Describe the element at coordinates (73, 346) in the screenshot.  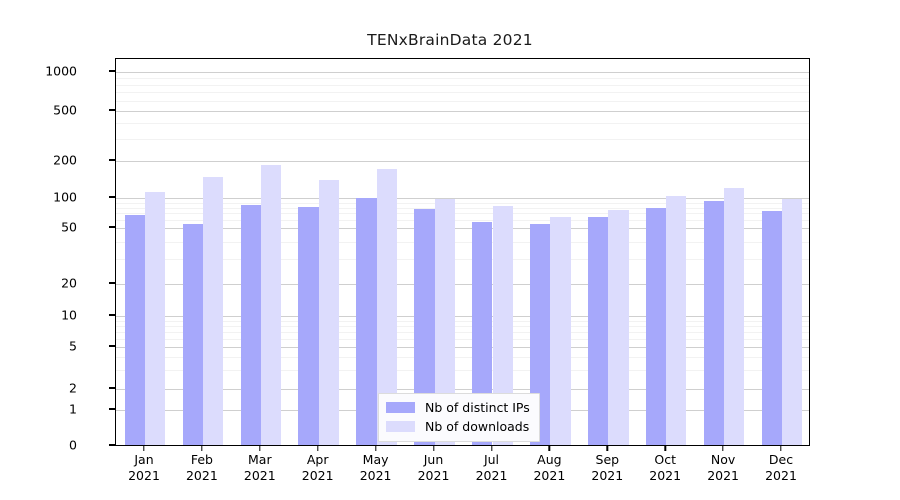
I see `y-axis-tick-label: 5` at that location.